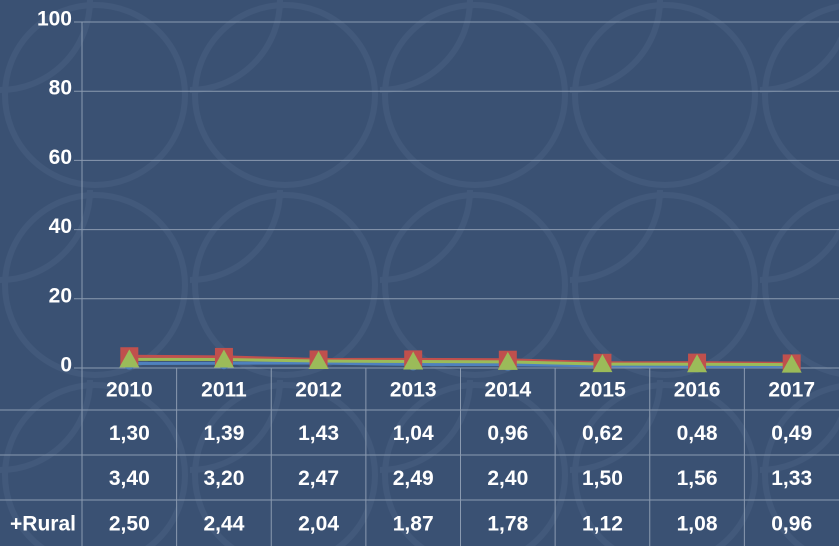 Image resolution: width=839 pixels, height=546 pixels. What do you see at coordinates (224, 433) in the screenshot?
I see `table-value: 1,39` at bounding box center [224, 433].